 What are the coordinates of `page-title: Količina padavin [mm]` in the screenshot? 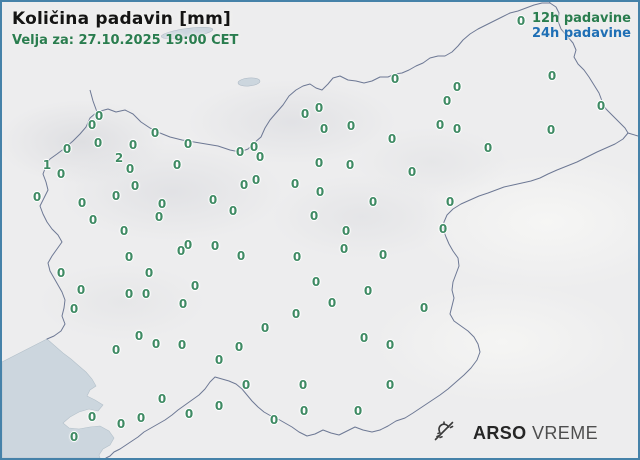 It's located at (121, 19).